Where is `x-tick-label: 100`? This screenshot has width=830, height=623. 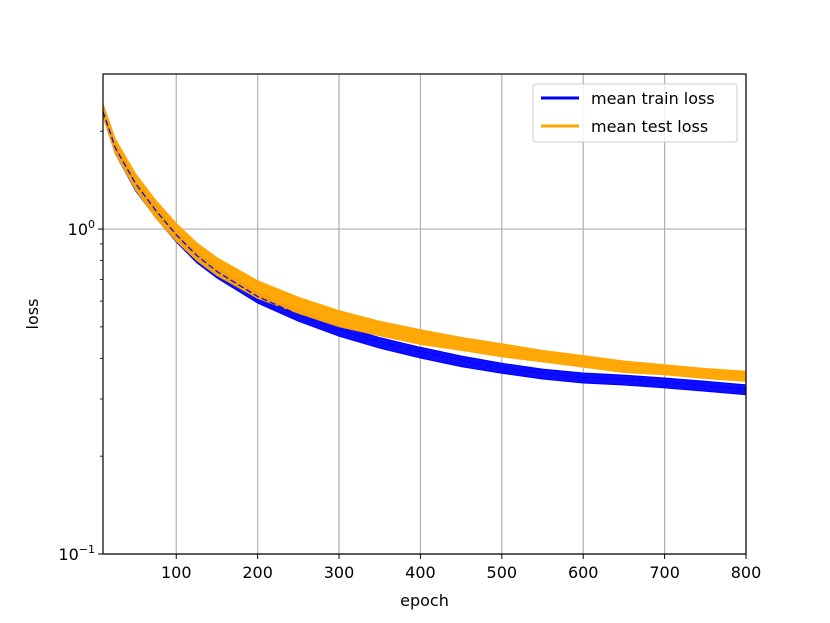 x-tick-label: 100 is located at coordinates (176, 572).